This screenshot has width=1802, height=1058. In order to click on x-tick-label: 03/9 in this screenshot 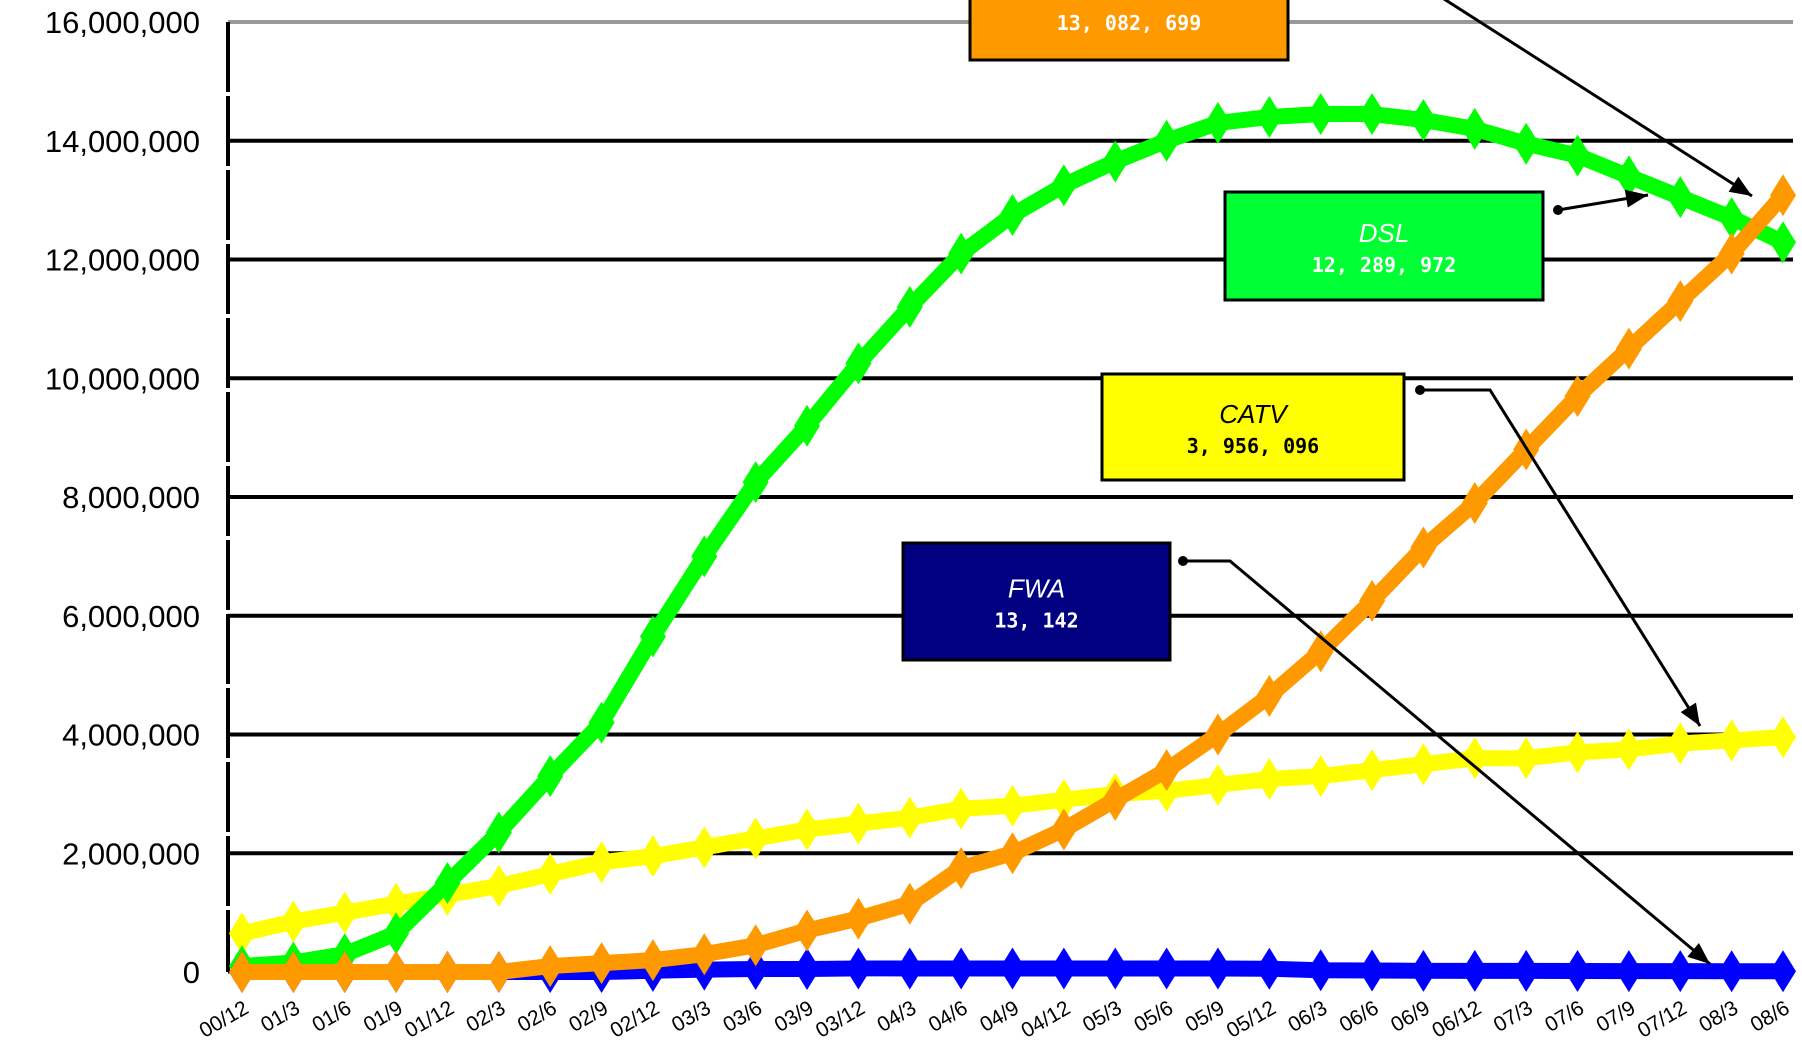, I will do `click(794, 1016)`.